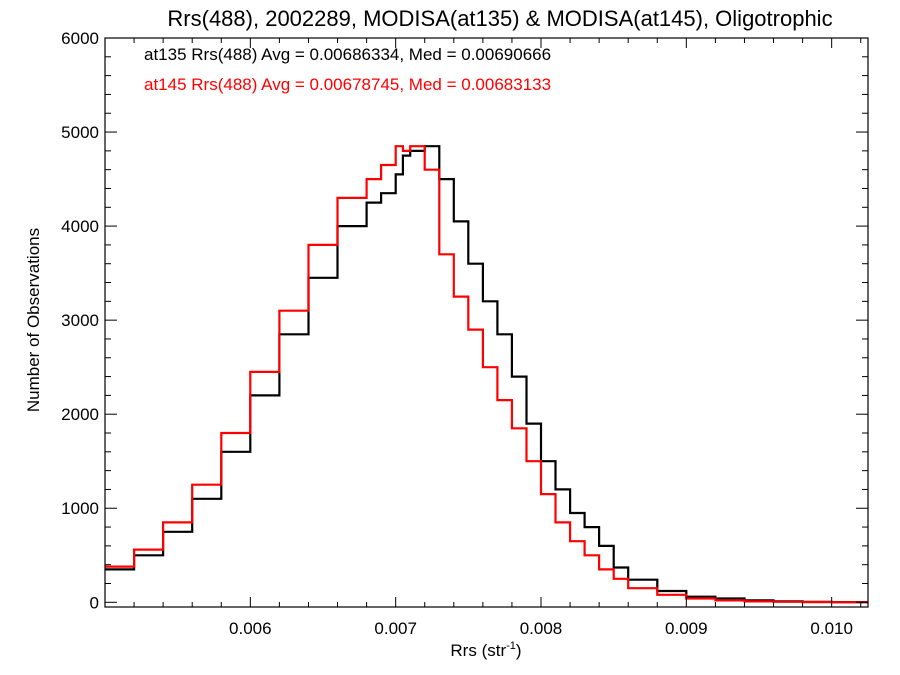 Image resolution: width=900 pixels, height=675 pixels. I want to click on y-tick-label: 2000, so click(80, 414).